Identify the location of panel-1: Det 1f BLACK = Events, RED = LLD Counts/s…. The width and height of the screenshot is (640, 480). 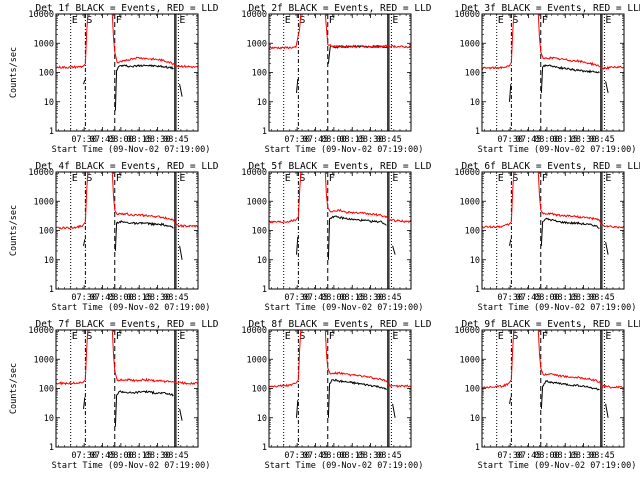
(114, 79).